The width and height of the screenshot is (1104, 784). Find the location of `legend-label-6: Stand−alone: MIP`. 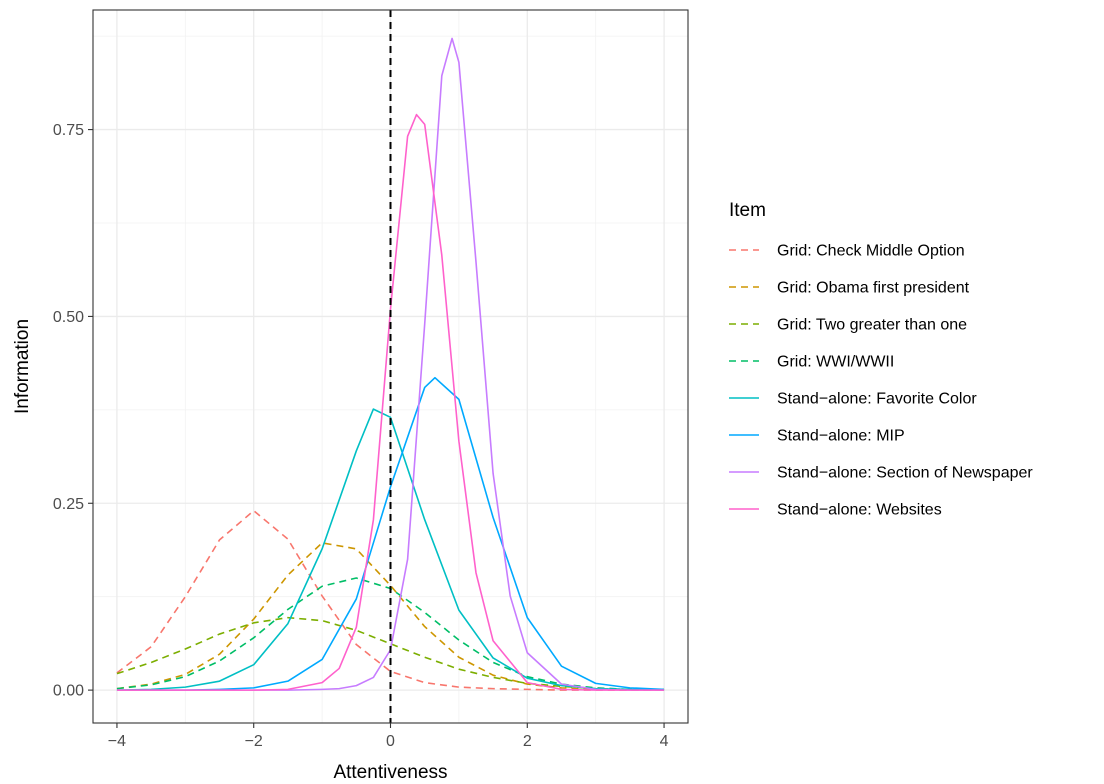

legend-label-6: Stand−alone: MIP is located at coordinates (841, 436).